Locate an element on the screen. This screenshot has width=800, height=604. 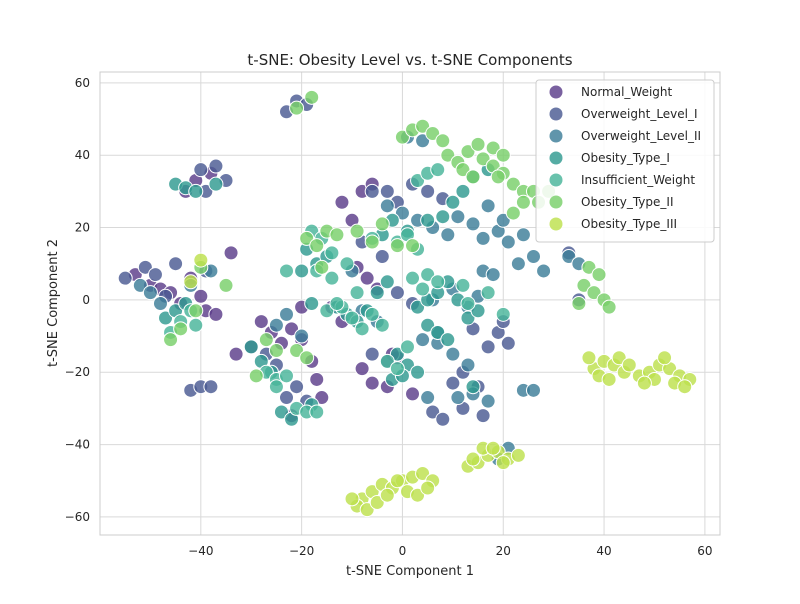
x-tick-label: 60 is located at coordinates (704, 551).